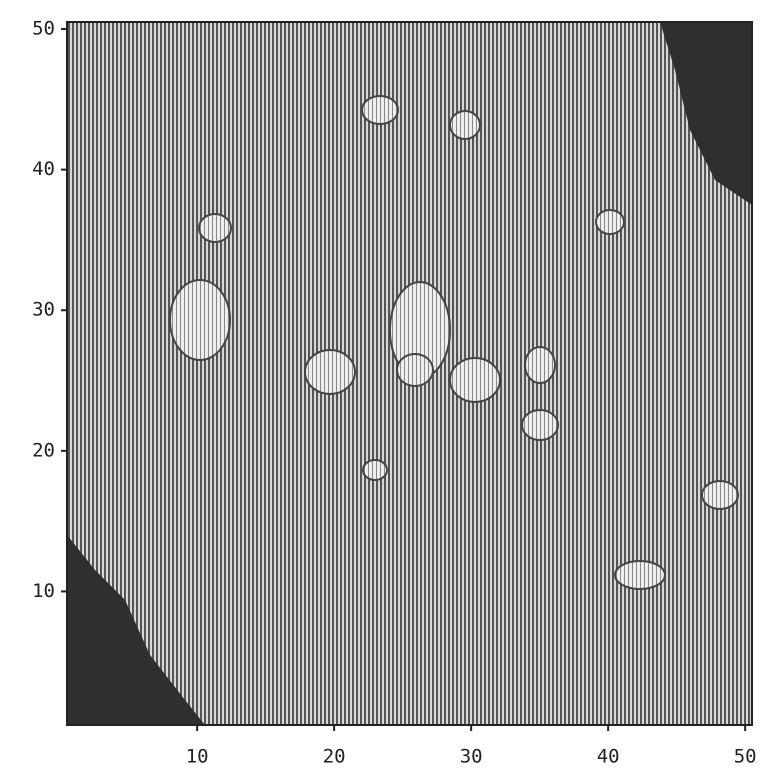 This screenshot has height=776, width=768. What do you see at coordinates (608, 757) in the screenshot?
I see `x-tick-label: 40` at bounding box center [608, 757].